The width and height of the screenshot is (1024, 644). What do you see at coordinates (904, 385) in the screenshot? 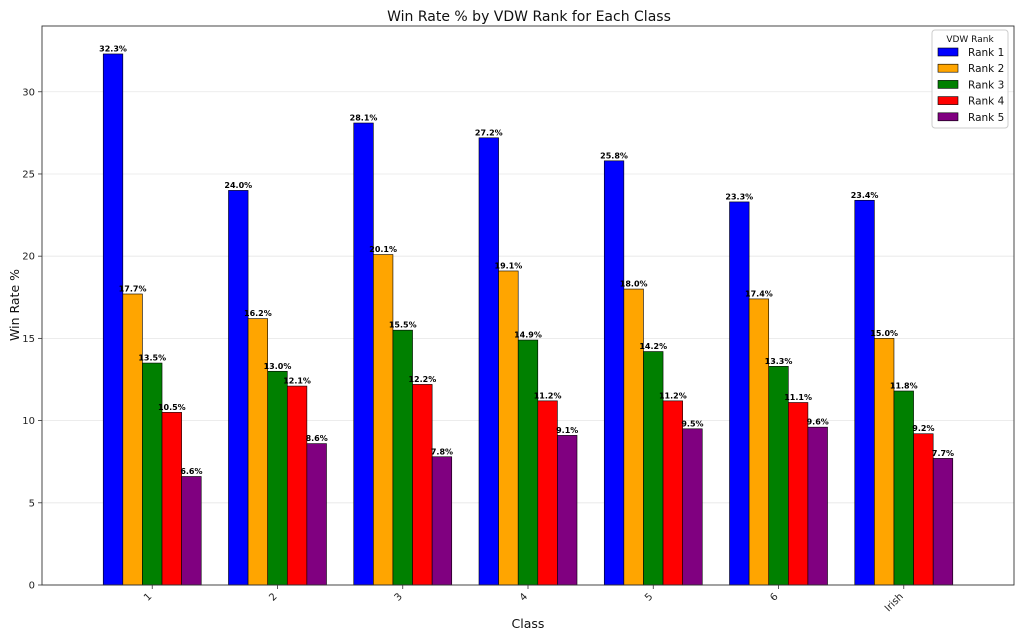
I see `bar-value-label: 11.8%` at bounding box center [904, 385].